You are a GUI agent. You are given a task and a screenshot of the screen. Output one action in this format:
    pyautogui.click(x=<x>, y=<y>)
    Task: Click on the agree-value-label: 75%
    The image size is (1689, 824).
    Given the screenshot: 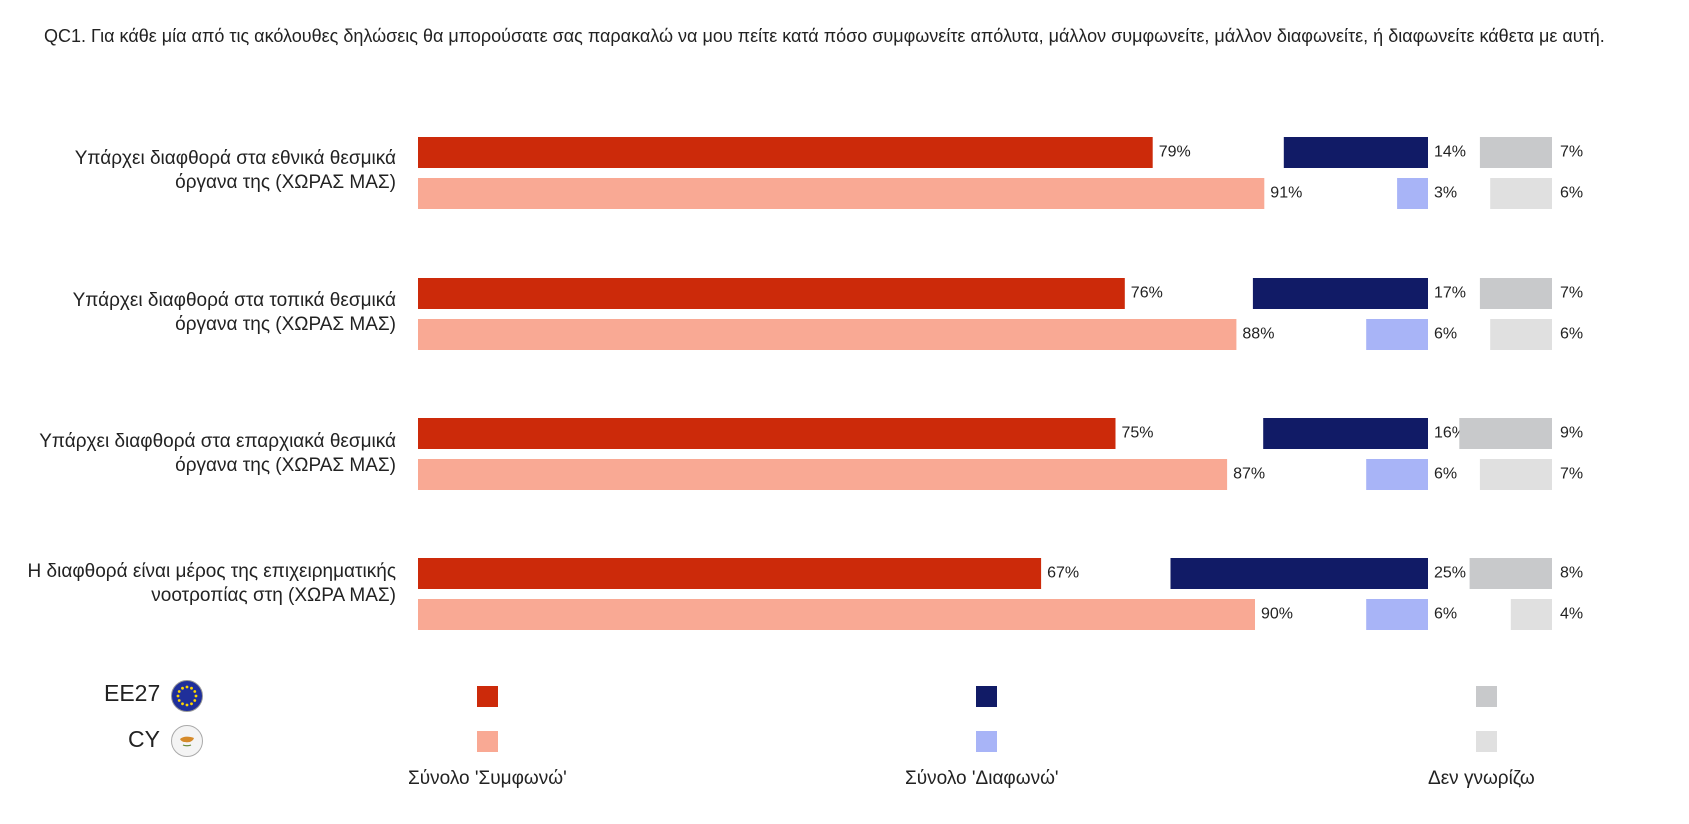 What is the action you would take?
    pyautogui.click(x=1138, y=433)
    